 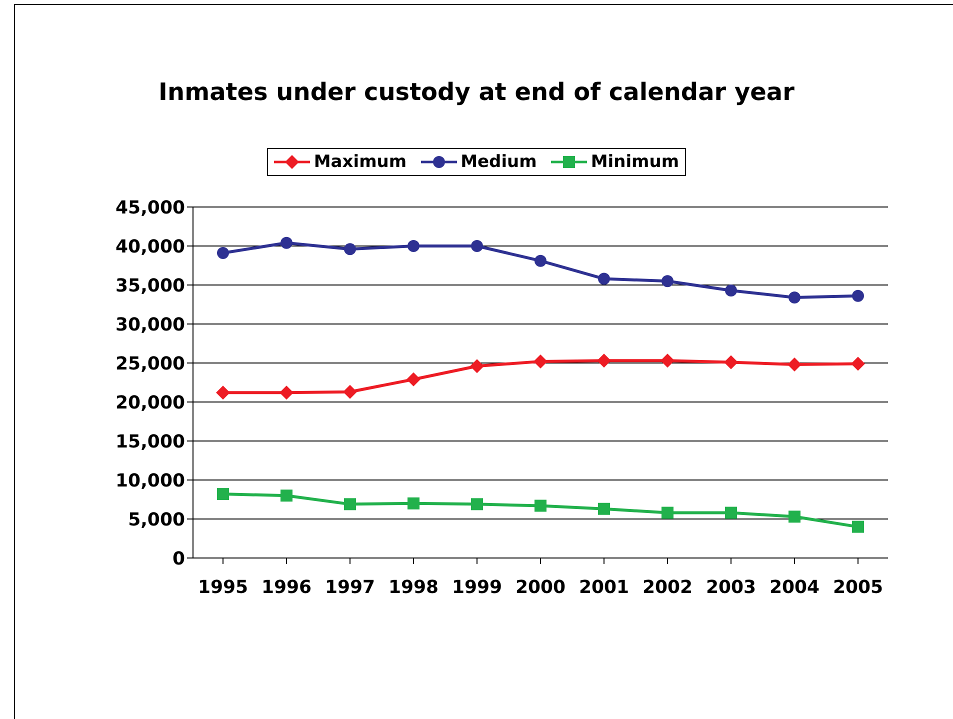 What do you see at coordinates (150, 285) in the screenshot?
I see `y-tick-label: 35,000` at bounding box center [150, 285].